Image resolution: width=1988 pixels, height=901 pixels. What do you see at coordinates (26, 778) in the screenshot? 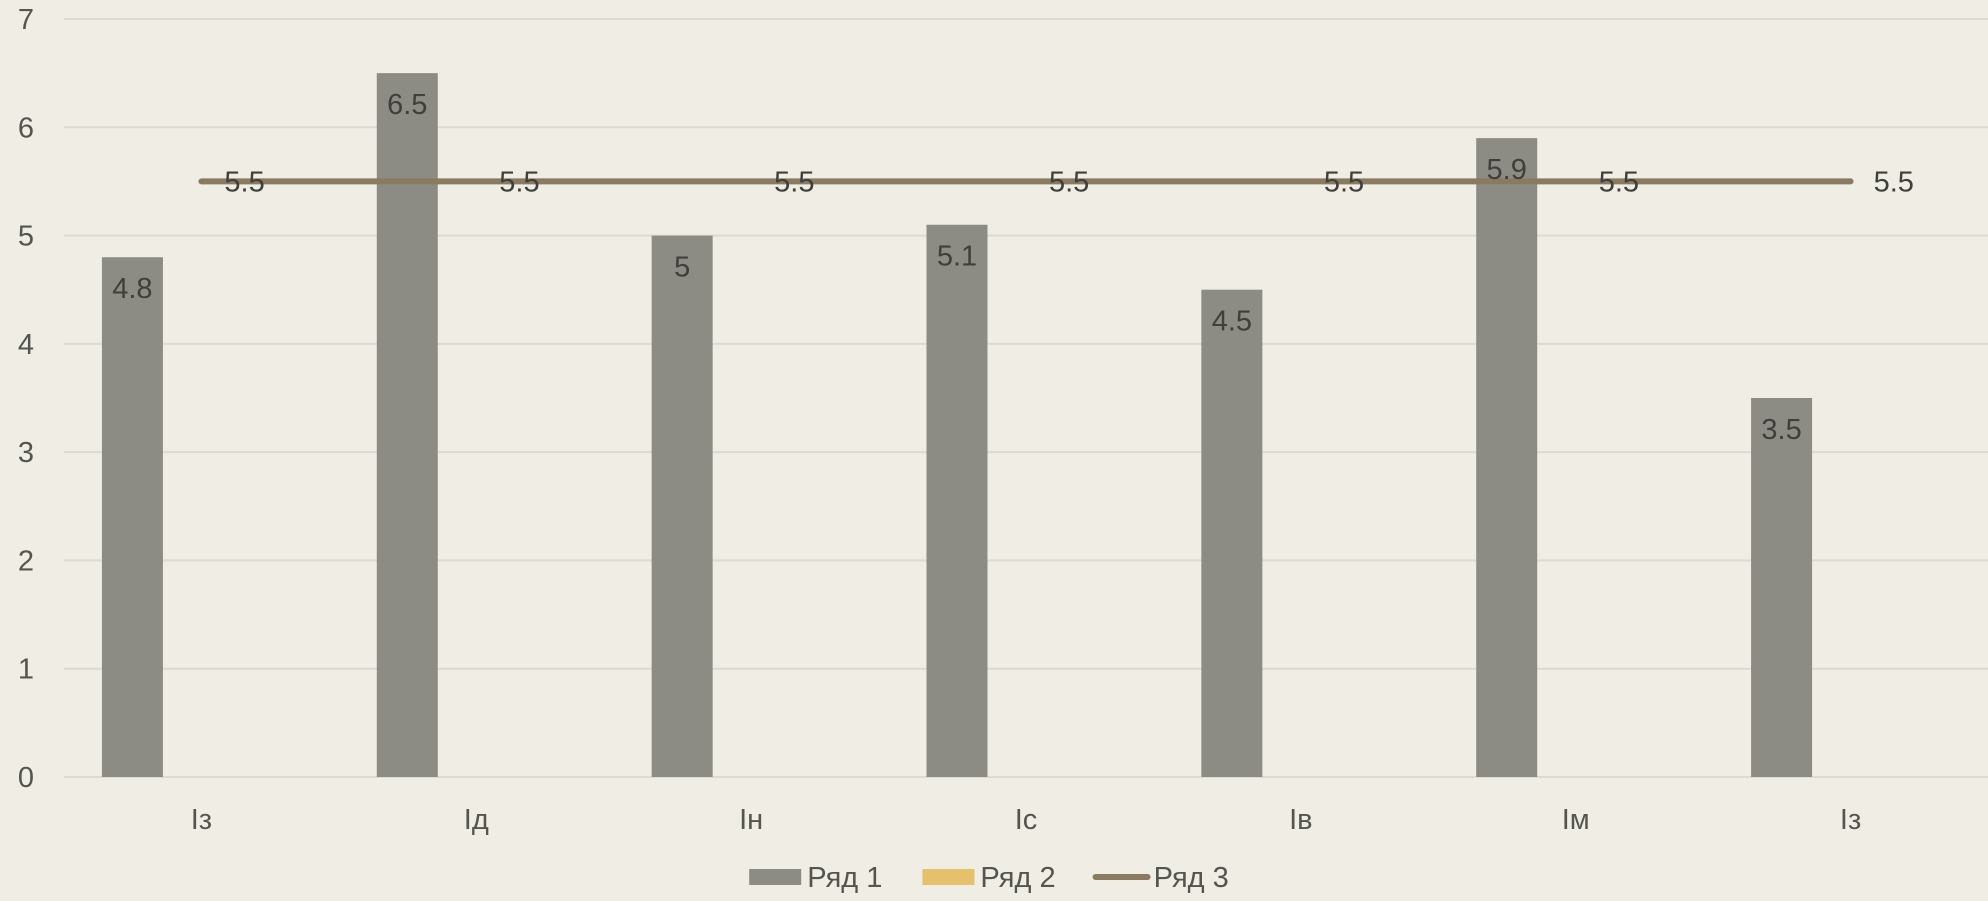
I see `y-tick-label: 0` at bounding box center [26, 778].